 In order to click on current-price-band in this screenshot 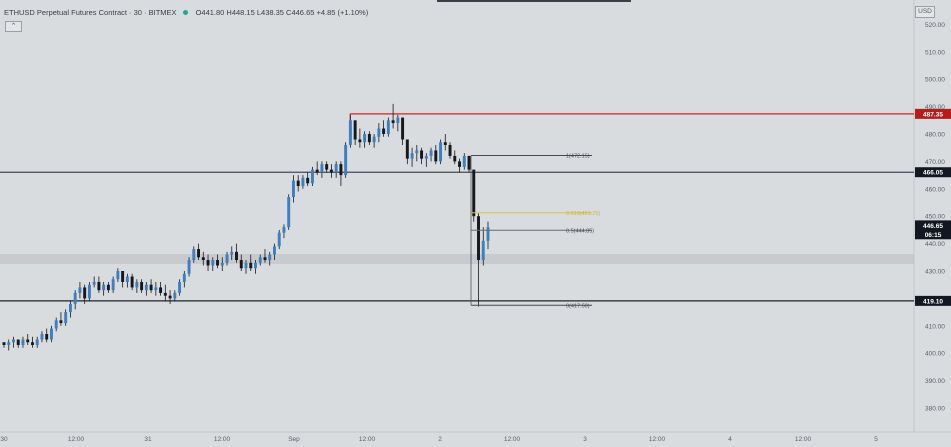, I will do `click(457, 259)`.